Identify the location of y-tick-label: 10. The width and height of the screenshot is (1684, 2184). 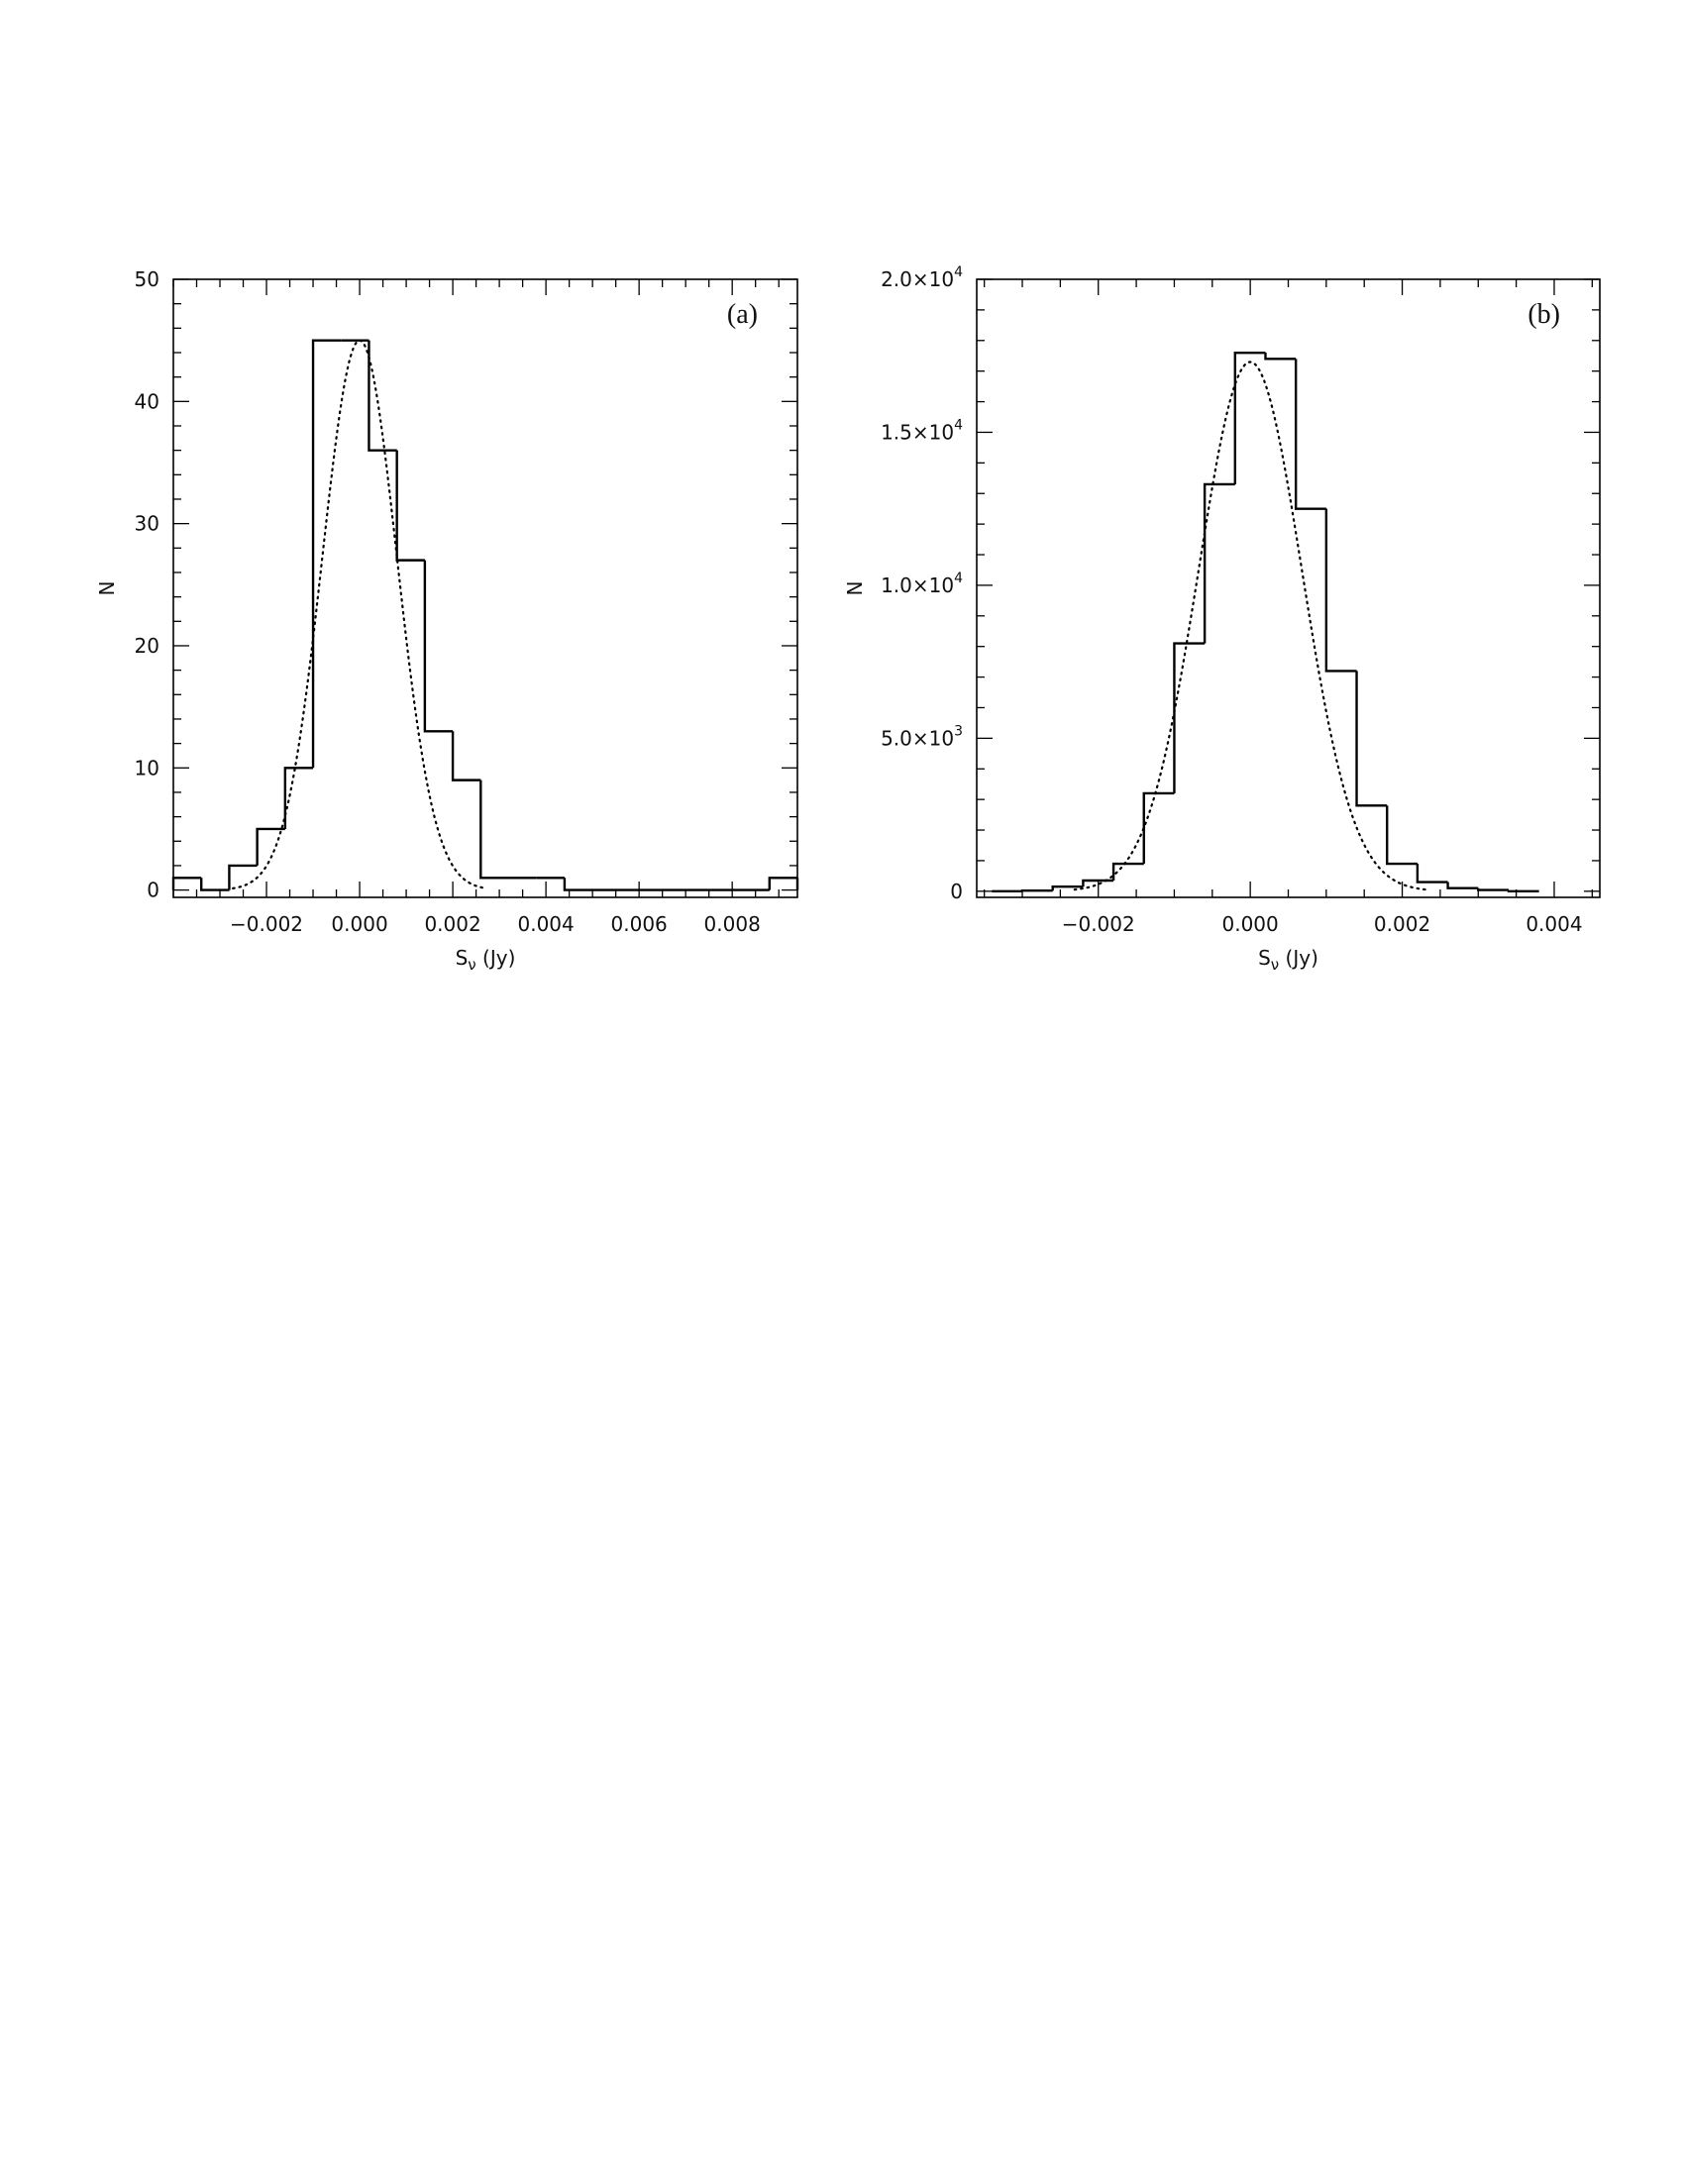
(147, 768).